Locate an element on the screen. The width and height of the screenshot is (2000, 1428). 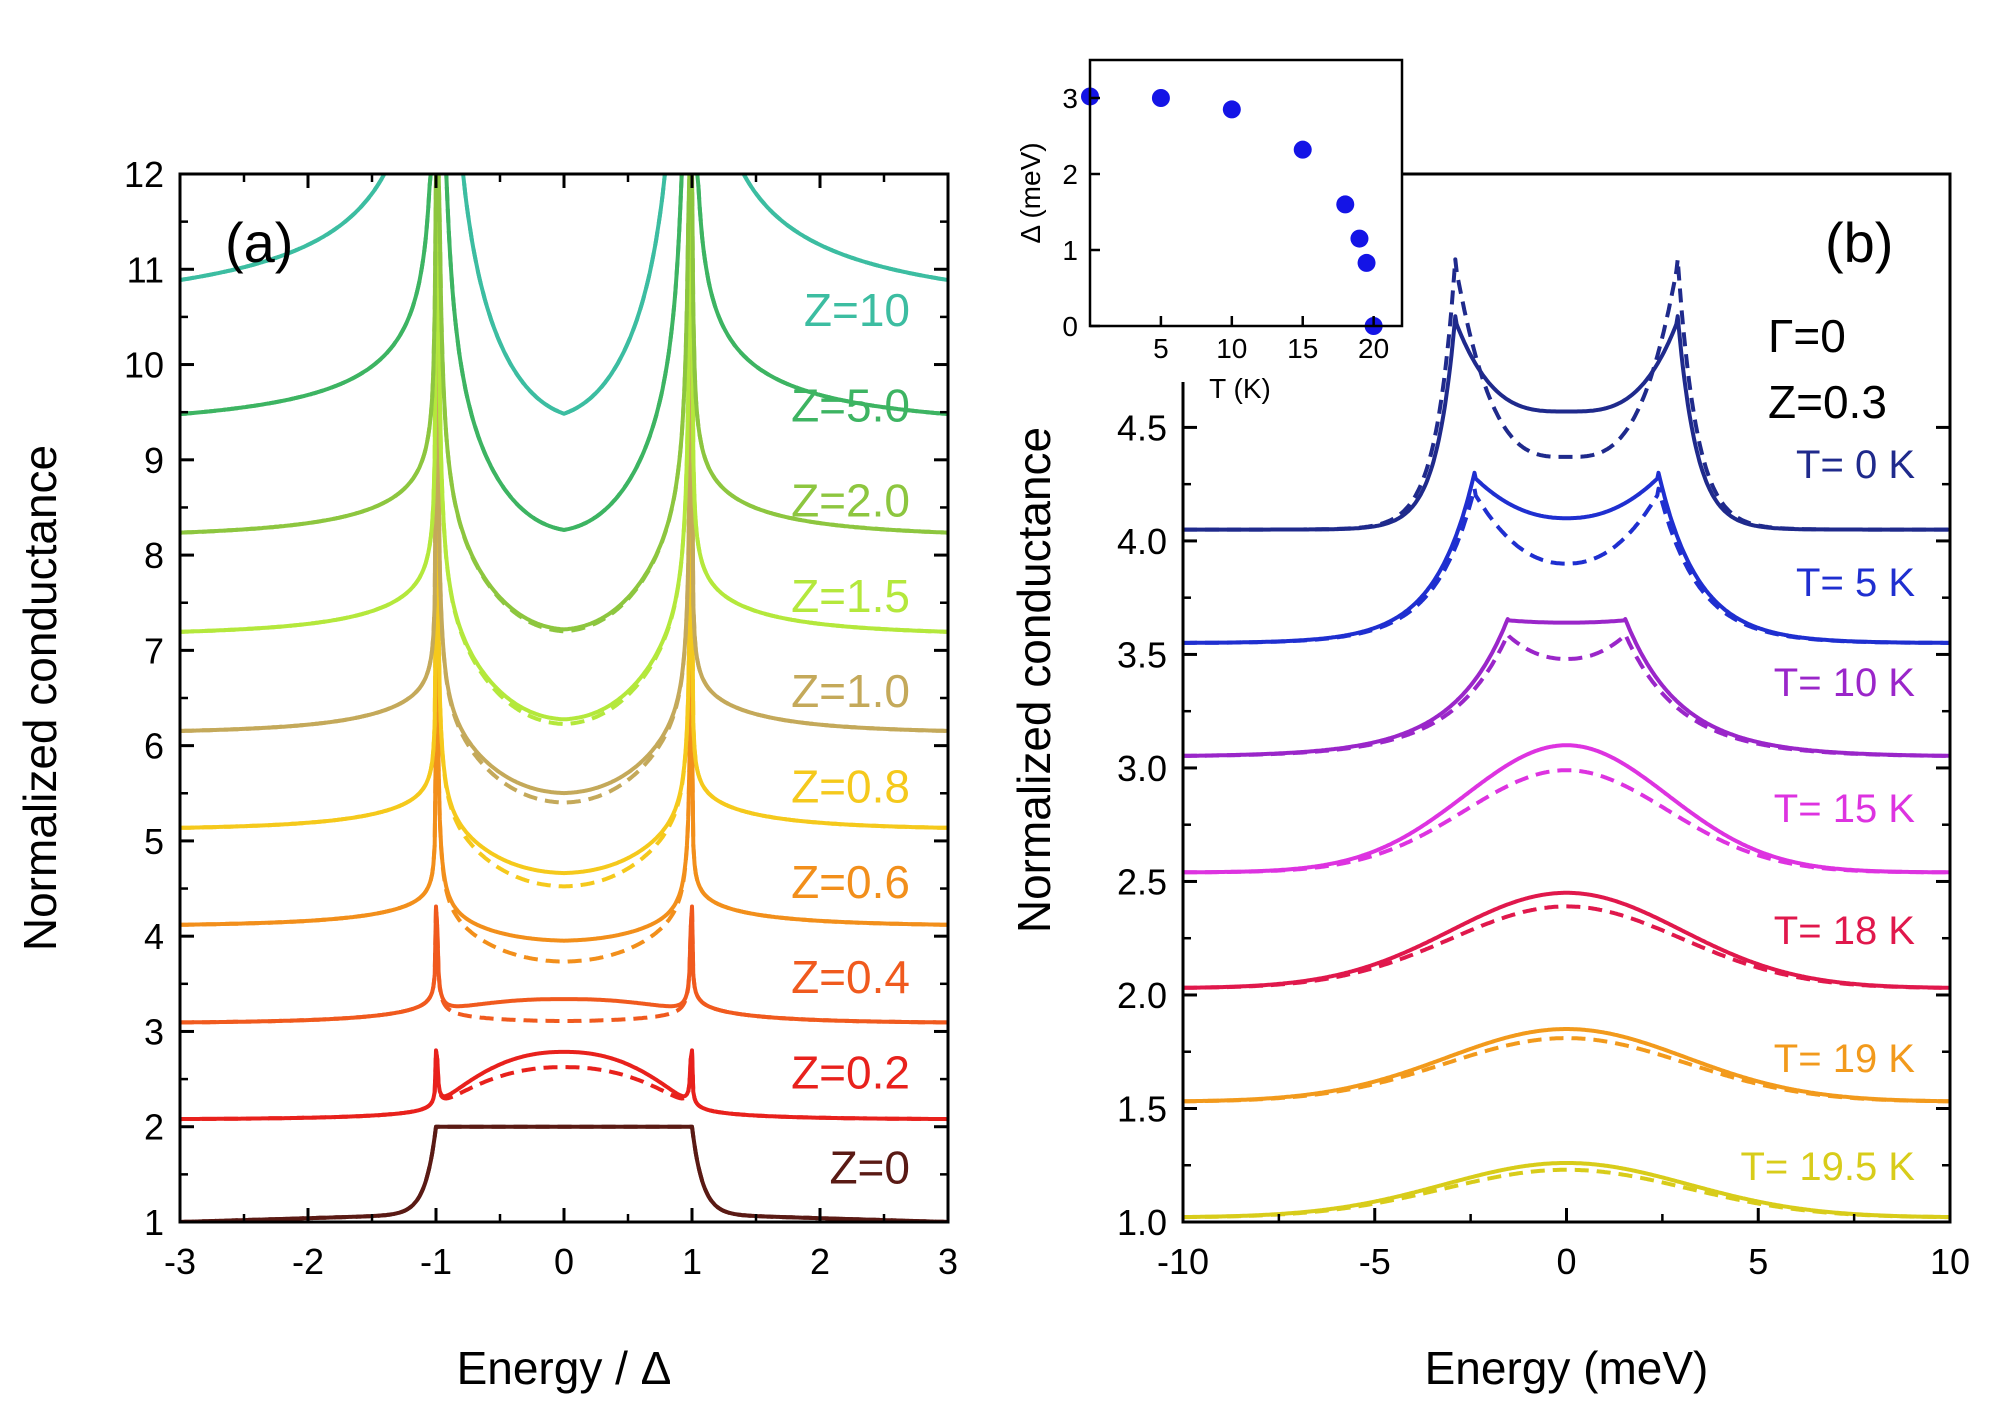
inset-background is located at coordinates (1246, 193).